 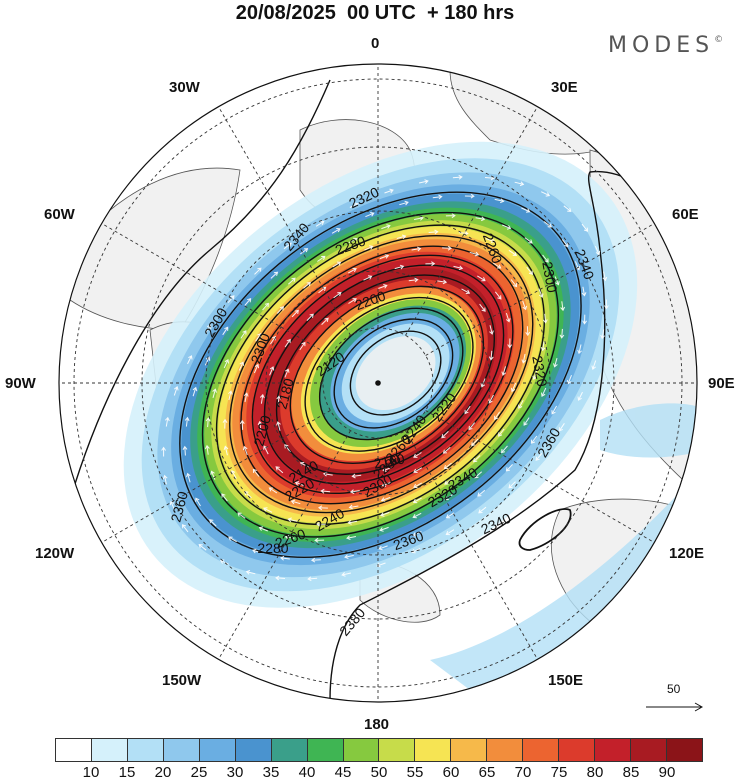 I want to click on legend-tick-label: 30, so click(x=235, y=772).